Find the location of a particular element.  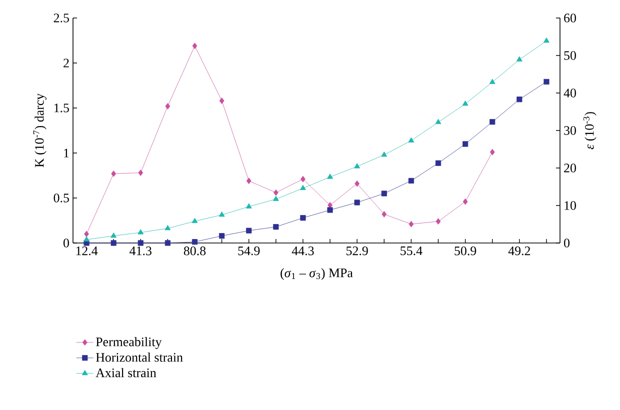

x-tick-label: 52.9 is located at coordinates (357, 251).